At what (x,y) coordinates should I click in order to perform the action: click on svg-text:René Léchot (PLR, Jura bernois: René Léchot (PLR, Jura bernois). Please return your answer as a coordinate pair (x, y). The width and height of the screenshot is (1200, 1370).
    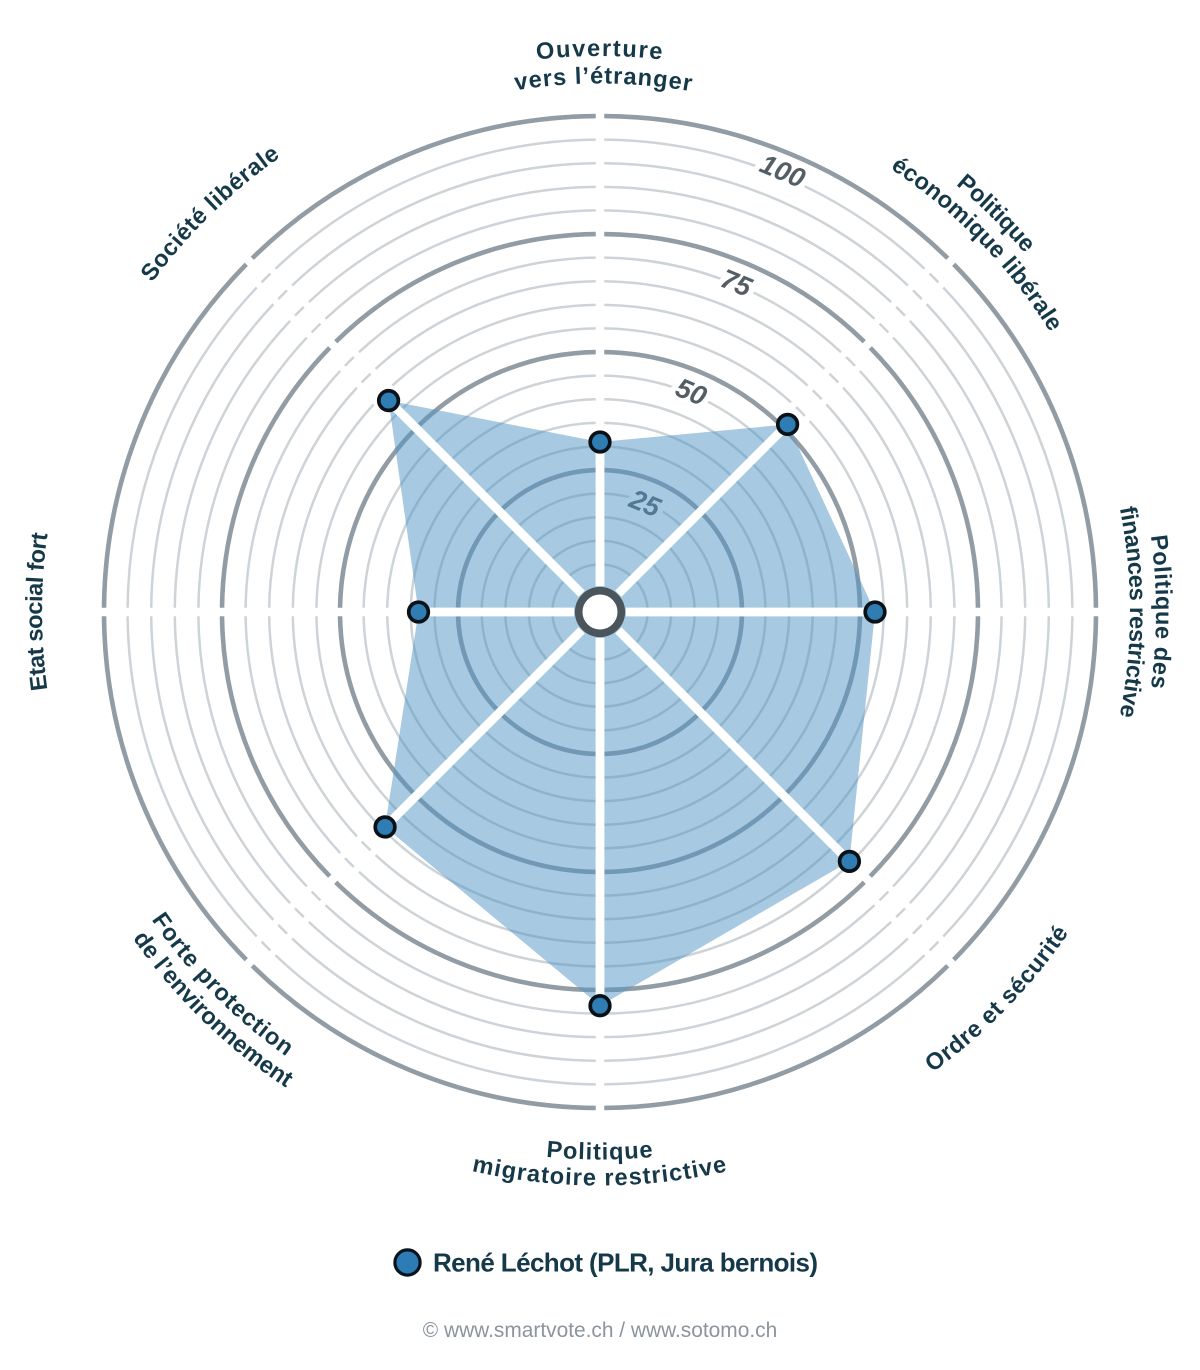
    Looking at the image, I should click on (625, 1263).